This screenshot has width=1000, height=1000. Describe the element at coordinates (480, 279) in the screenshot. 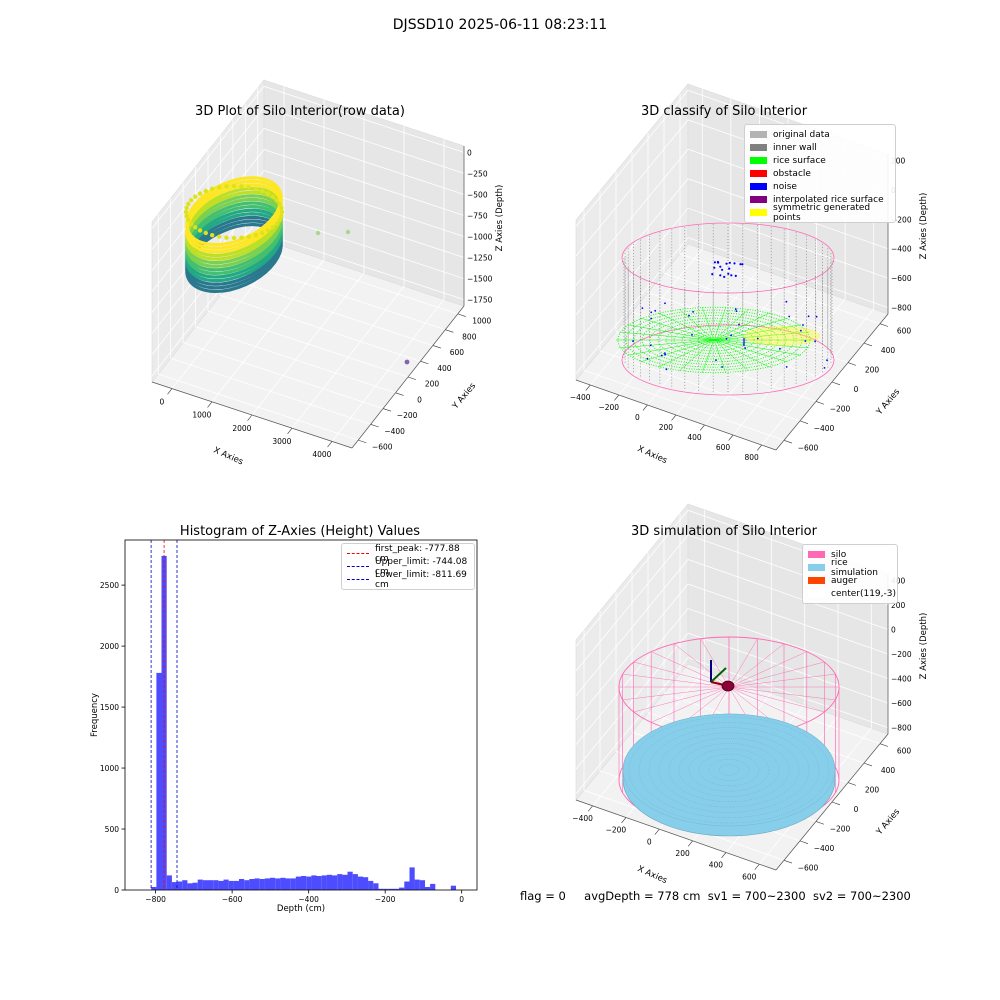

I see `z-tick-label: −1500` at that location.